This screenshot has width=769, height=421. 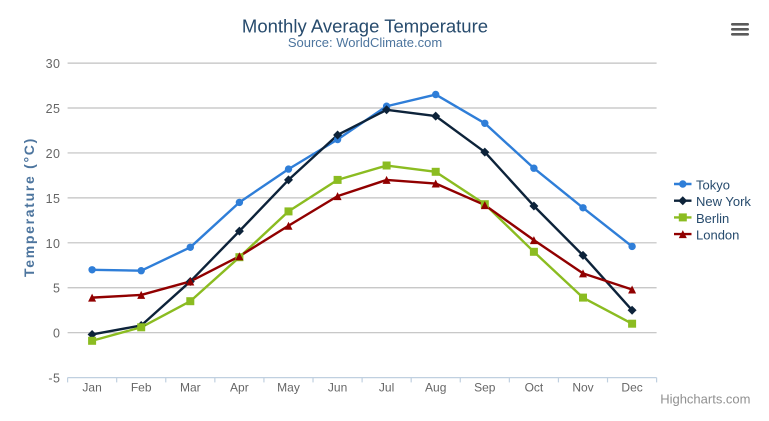 What do you see at coordinates (56, 334) in the screenshot?
I see `svg-text: 0` at bounding box center [56, 334].